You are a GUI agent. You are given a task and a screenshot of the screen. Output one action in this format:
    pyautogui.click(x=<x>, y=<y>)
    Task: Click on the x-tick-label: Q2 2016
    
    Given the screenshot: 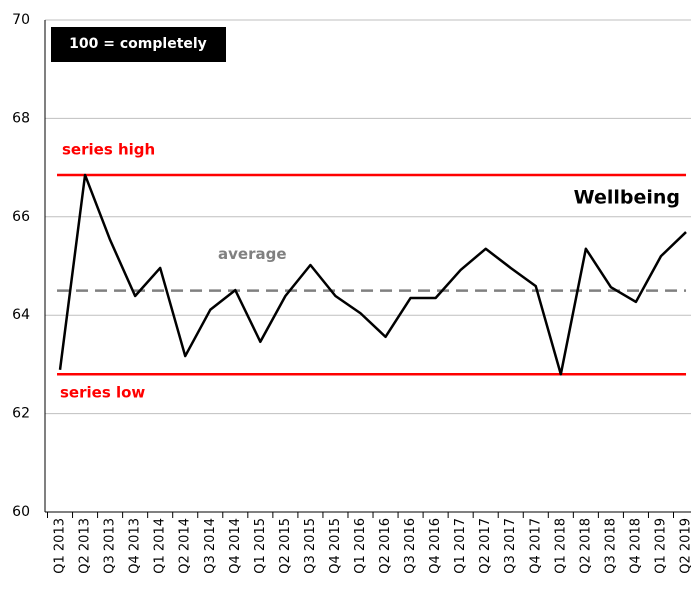 What is the action you would take?
    pyautogui.click(x=385, y=546)
    